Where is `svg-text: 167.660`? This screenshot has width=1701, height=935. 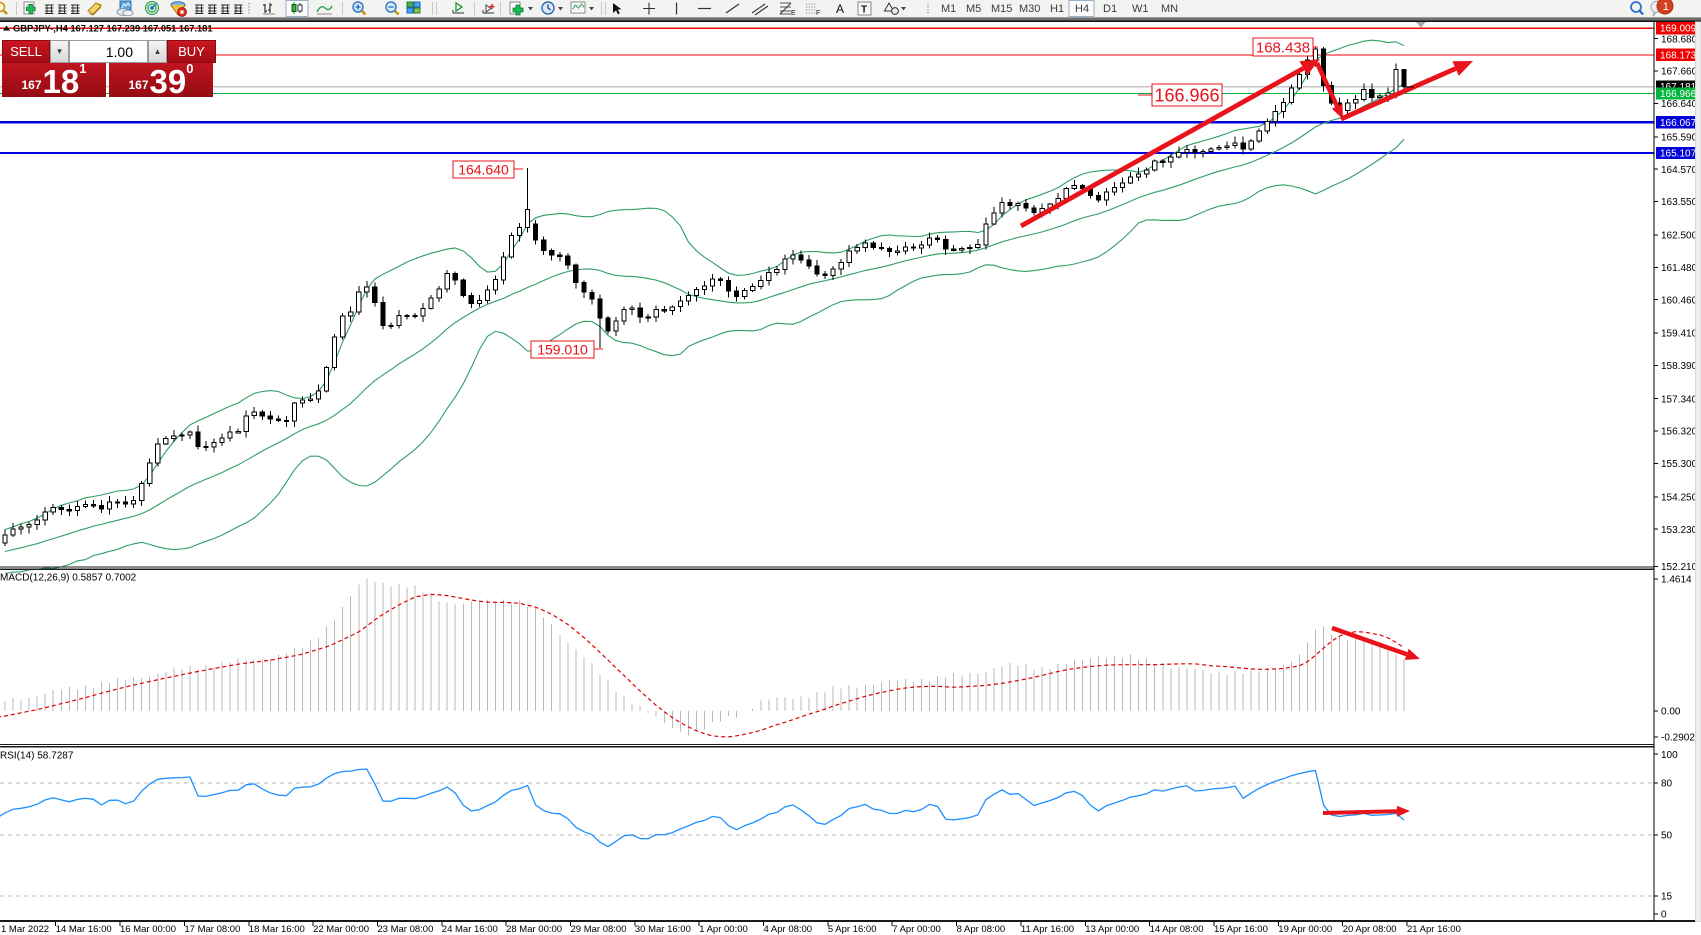 svg-text: 167.660 is located at coordinates (1679, 72).